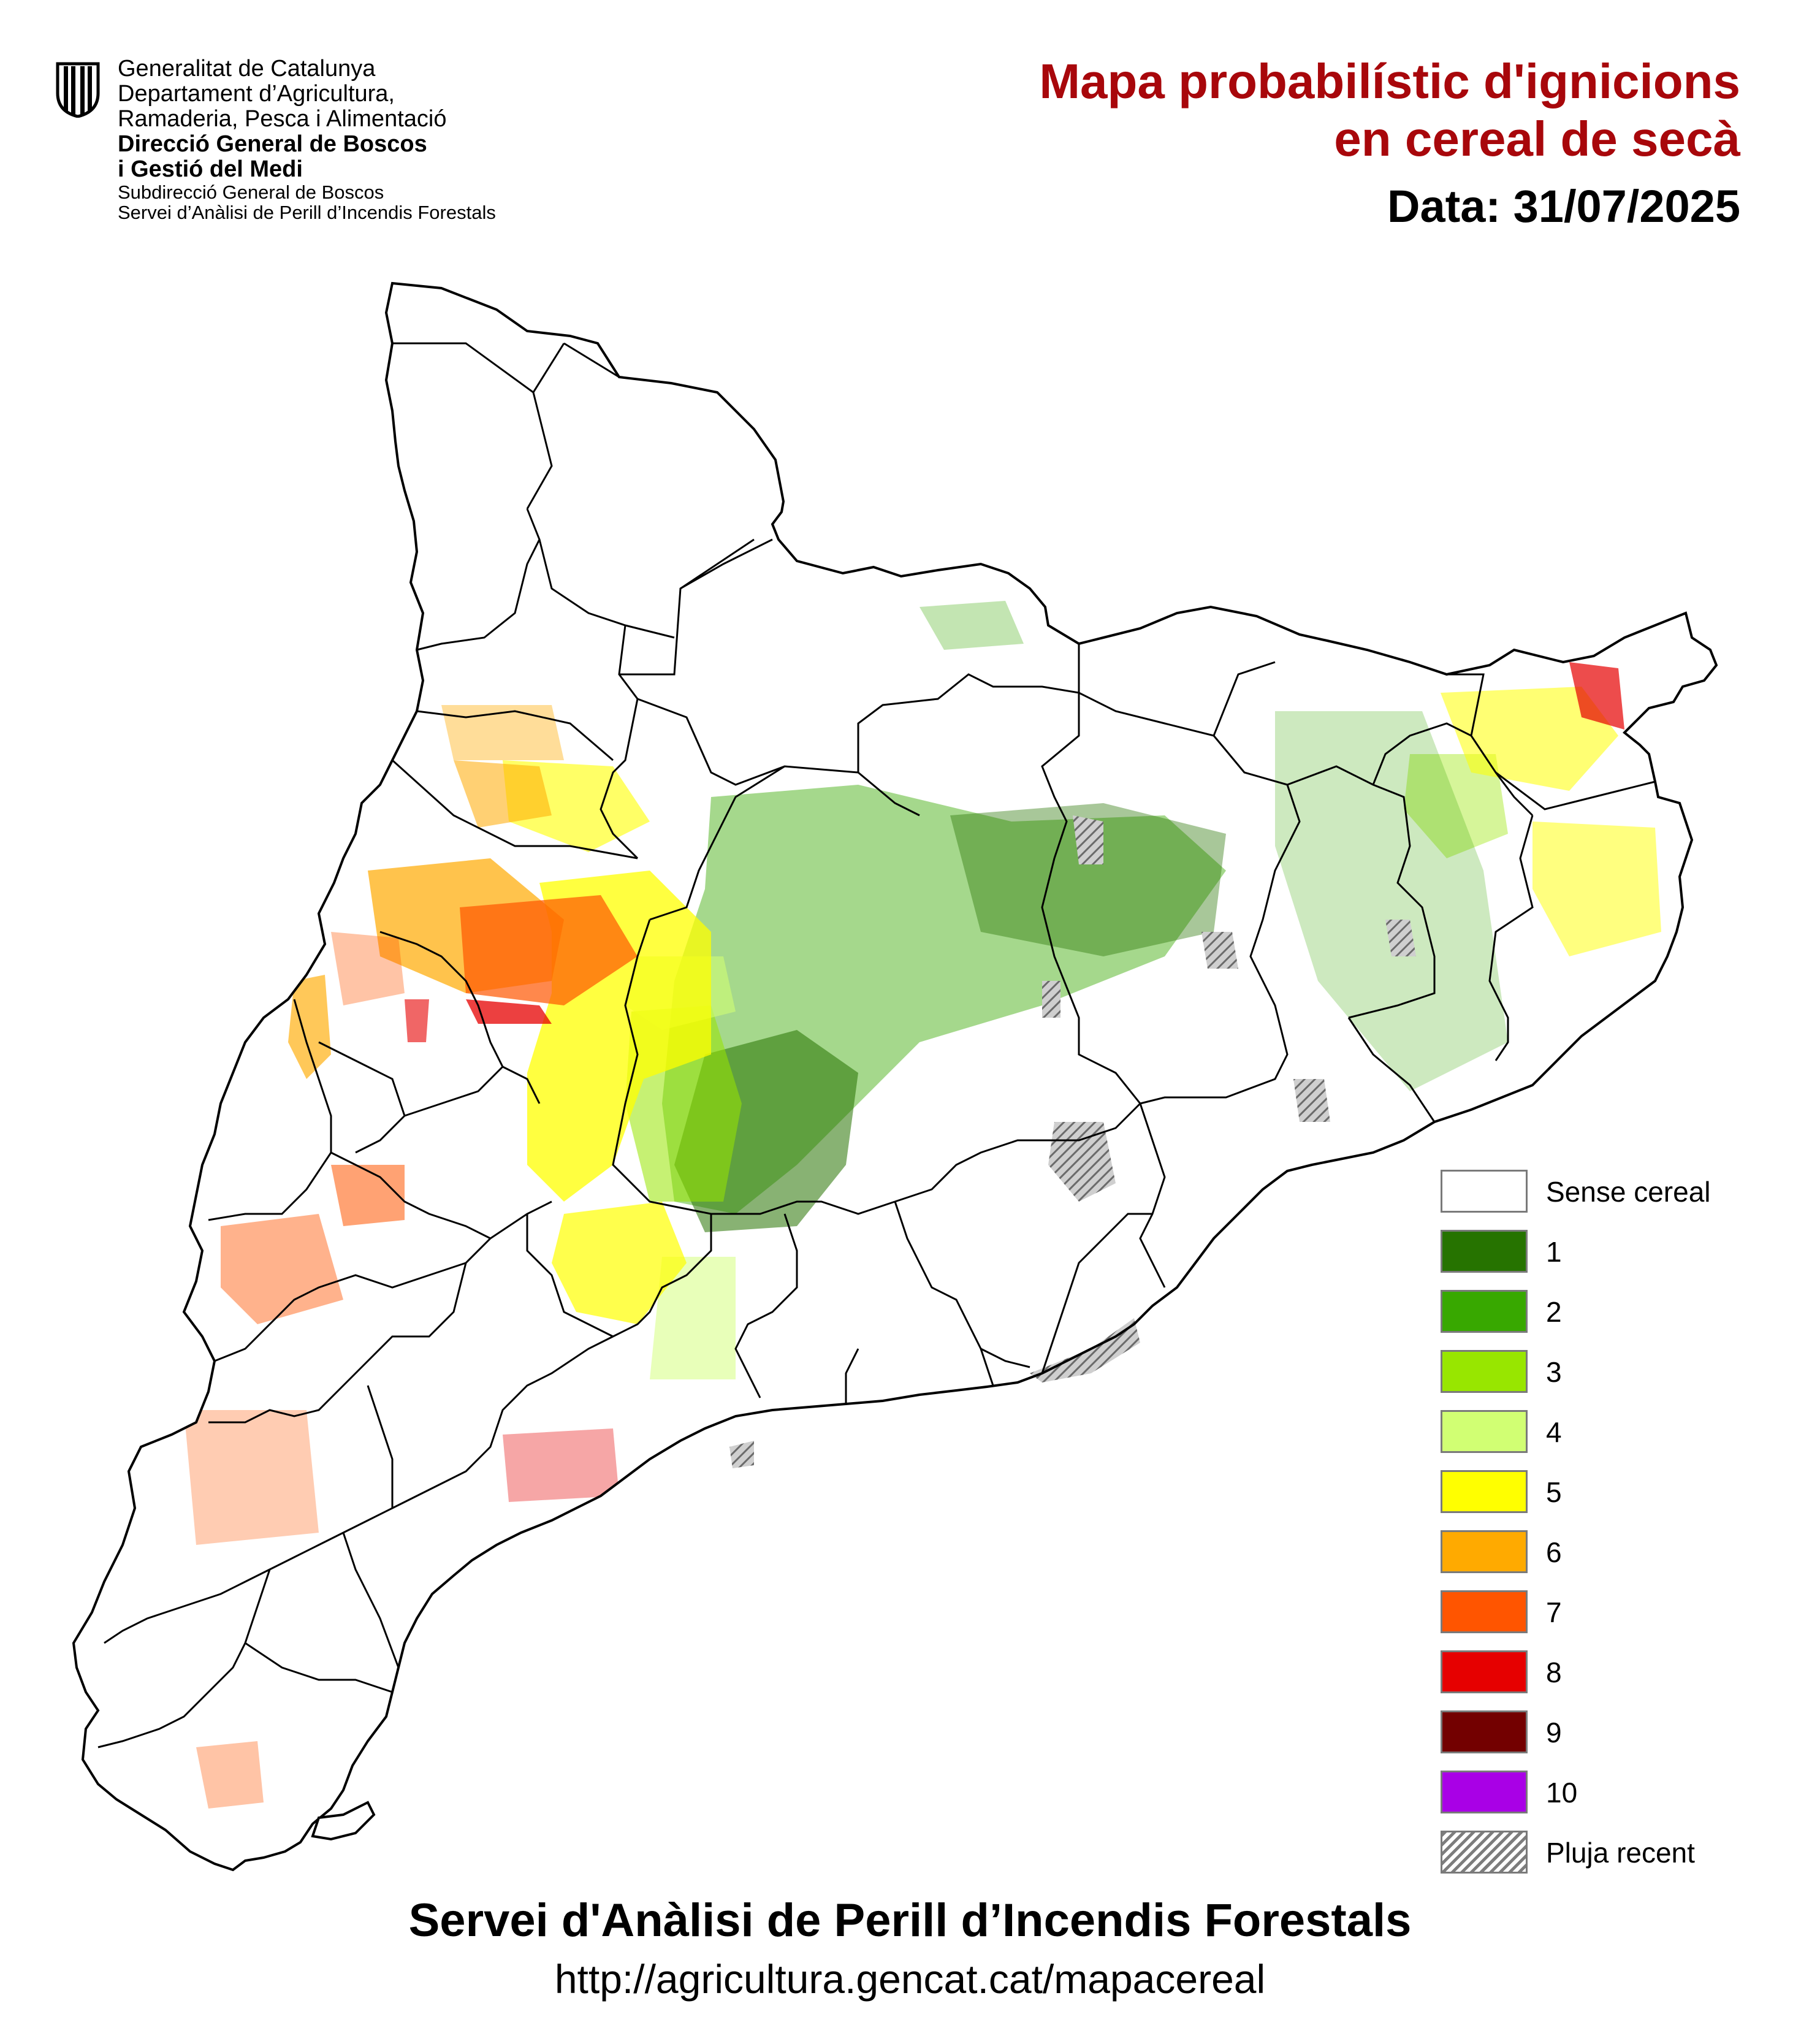  I want to click on legend-item: 10, so click(1600, 1801).